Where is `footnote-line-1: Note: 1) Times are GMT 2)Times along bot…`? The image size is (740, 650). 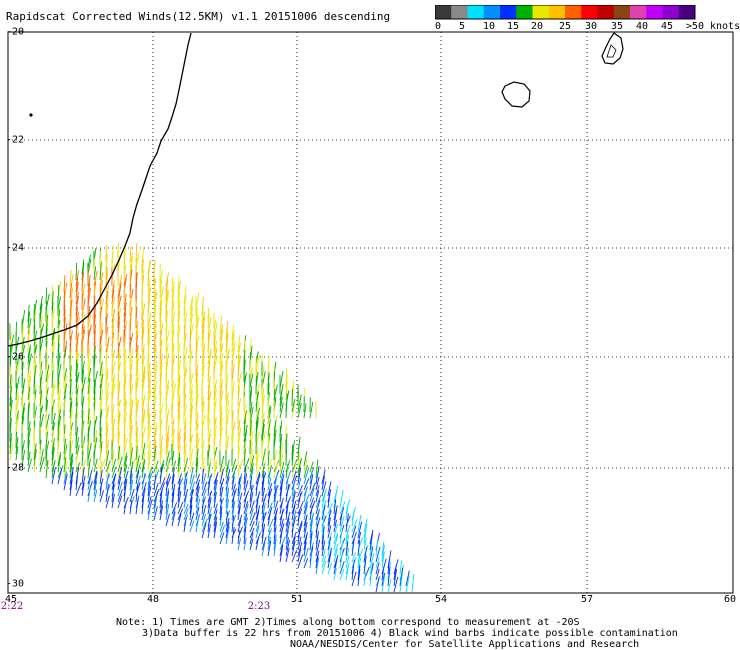
footnote-line-1: Note: 1) Times are GMT 2)Times along bot… is located at coordinates (348, 622).